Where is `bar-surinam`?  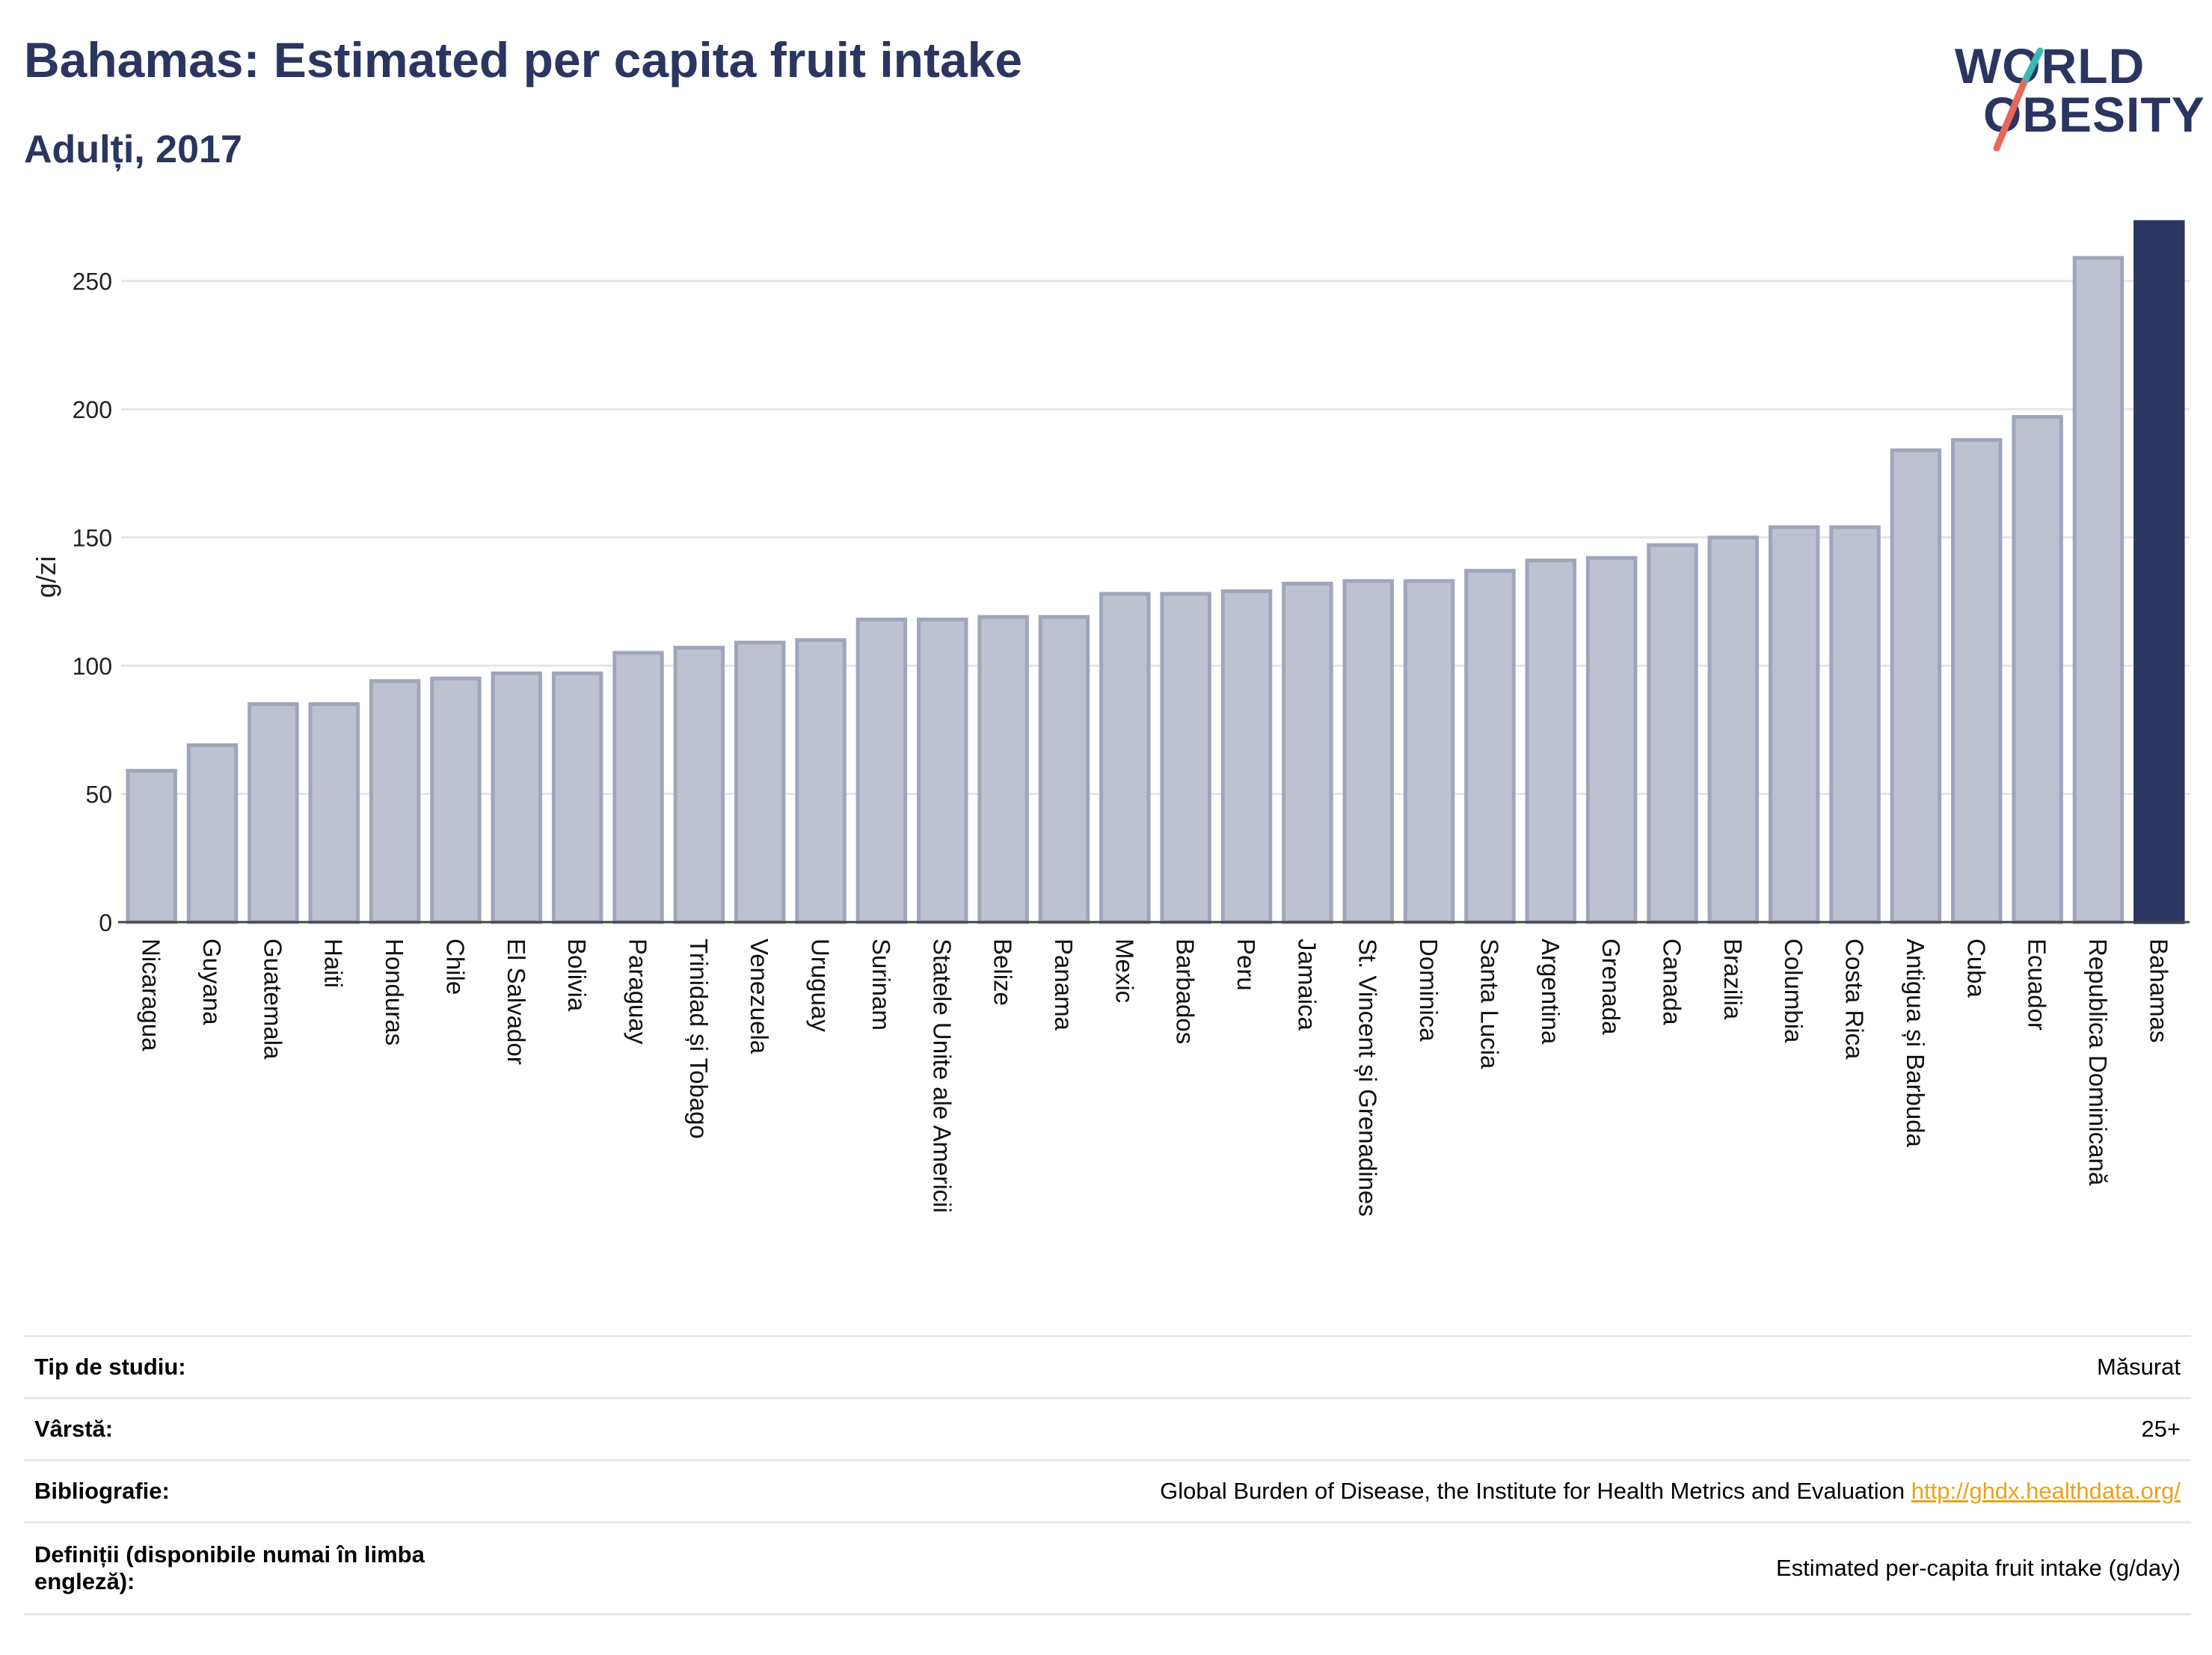
bar-surinam is located at coordinates (882, 770).